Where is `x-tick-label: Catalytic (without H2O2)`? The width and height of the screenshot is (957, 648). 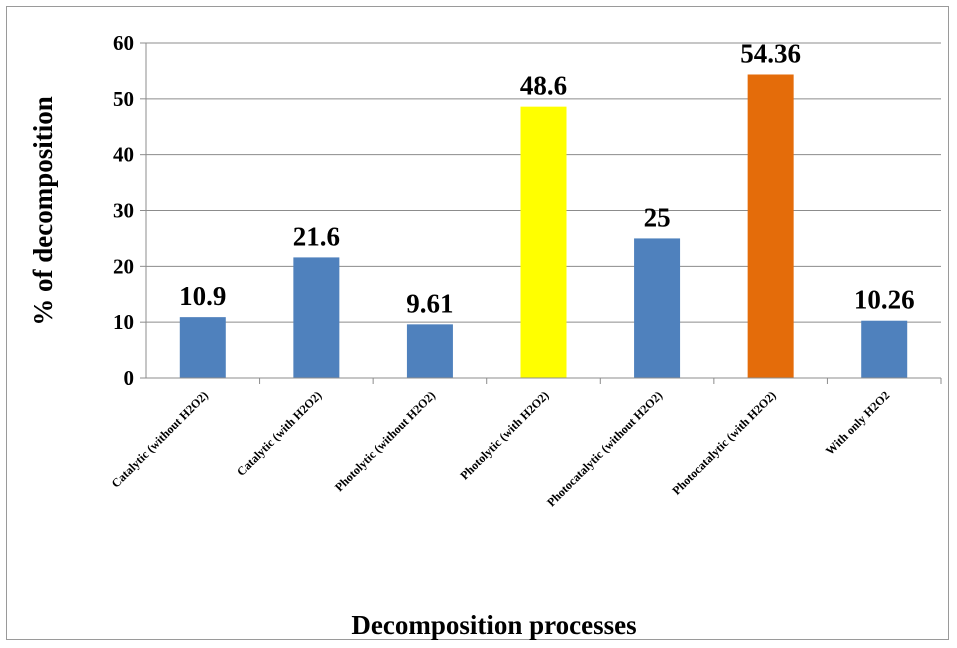 x-tick-label: Catalytic (without H2O2) is located at coordinates (160, 439).